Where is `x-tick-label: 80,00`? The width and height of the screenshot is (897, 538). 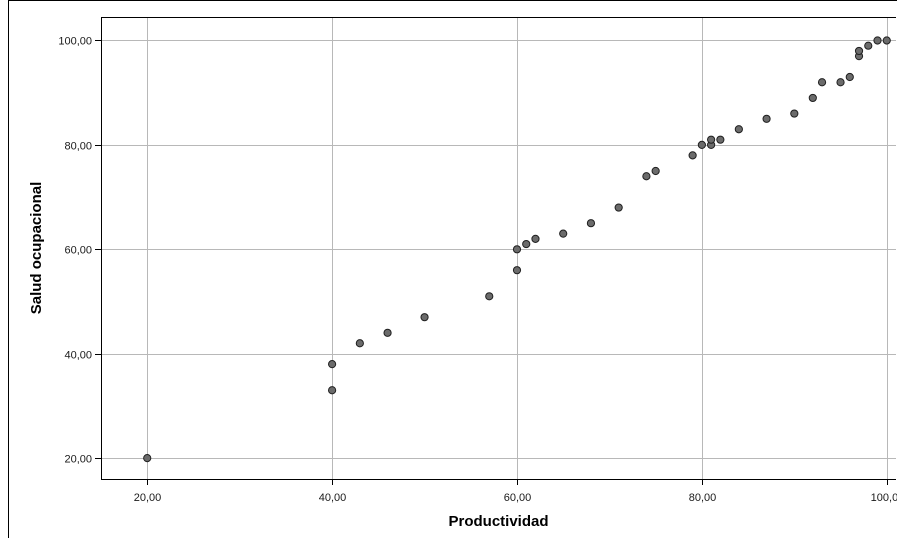 x-tick-label: 80,00 is located at coordinates (703, 498).